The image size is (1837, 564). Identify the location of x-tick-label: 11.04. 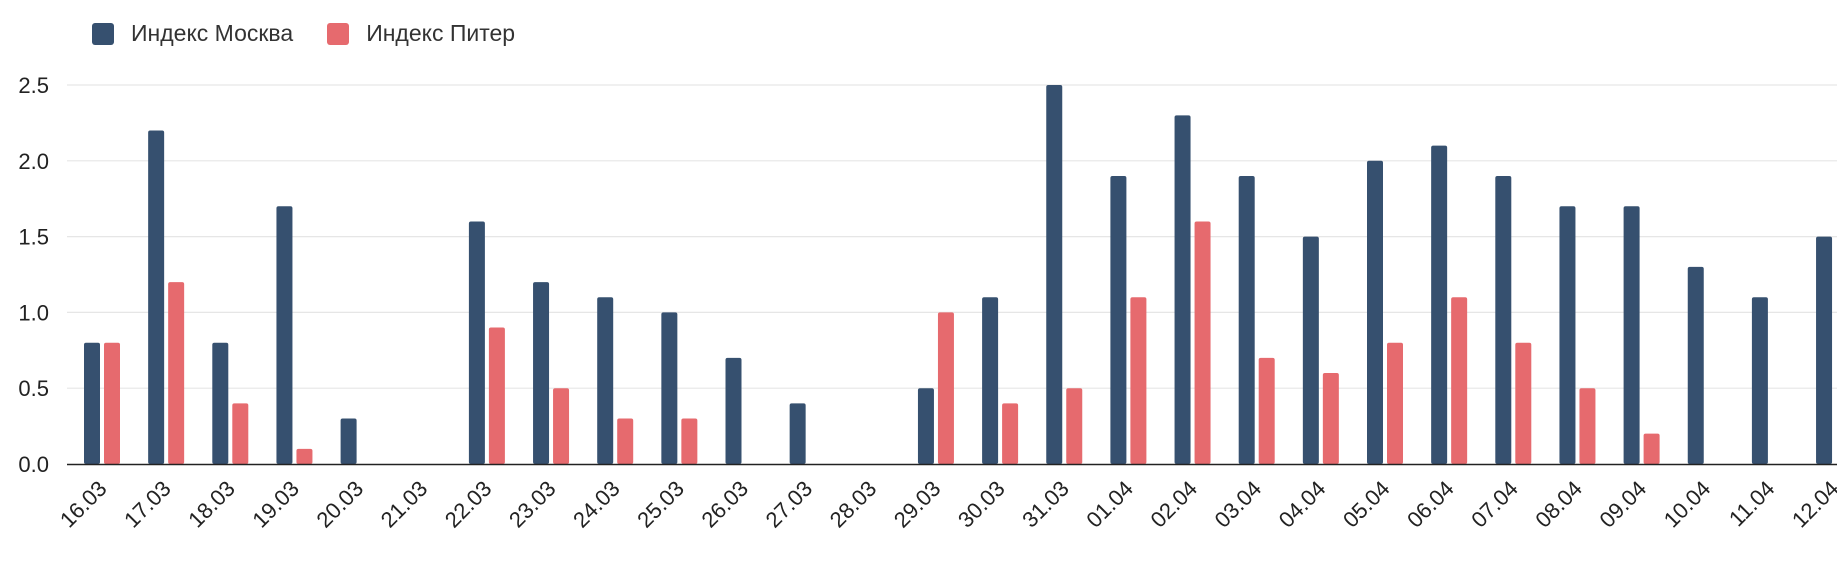
(1751, 503).